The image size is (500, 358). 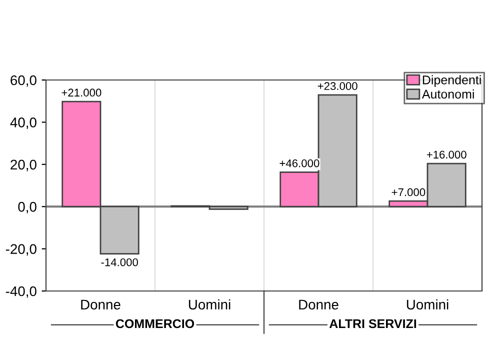 I want to click on annotation: +46.000, so click(x=300, y=163).